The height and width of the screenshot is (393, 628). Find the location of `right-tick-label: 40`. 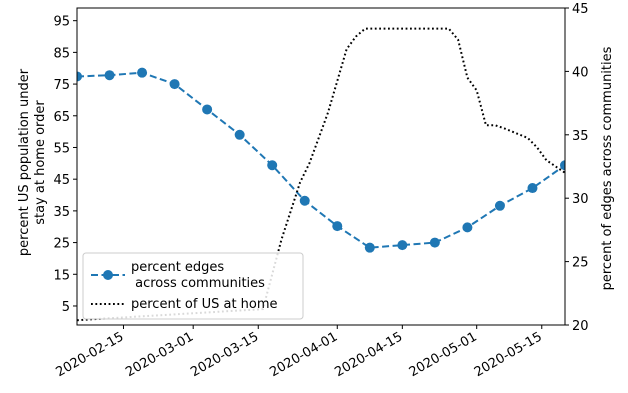

right-tick-label: 40 is located at coordinates (580, 72).